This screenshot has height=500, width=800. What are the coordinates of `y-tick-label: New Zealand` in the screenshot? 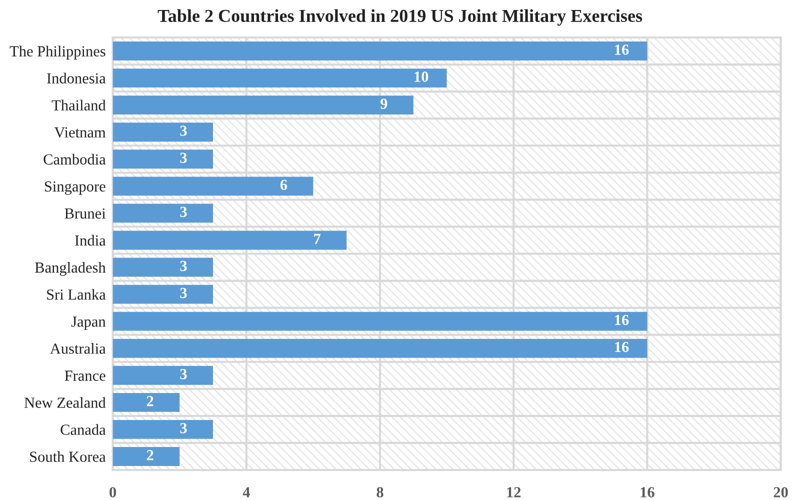 It's located at (65, 402).